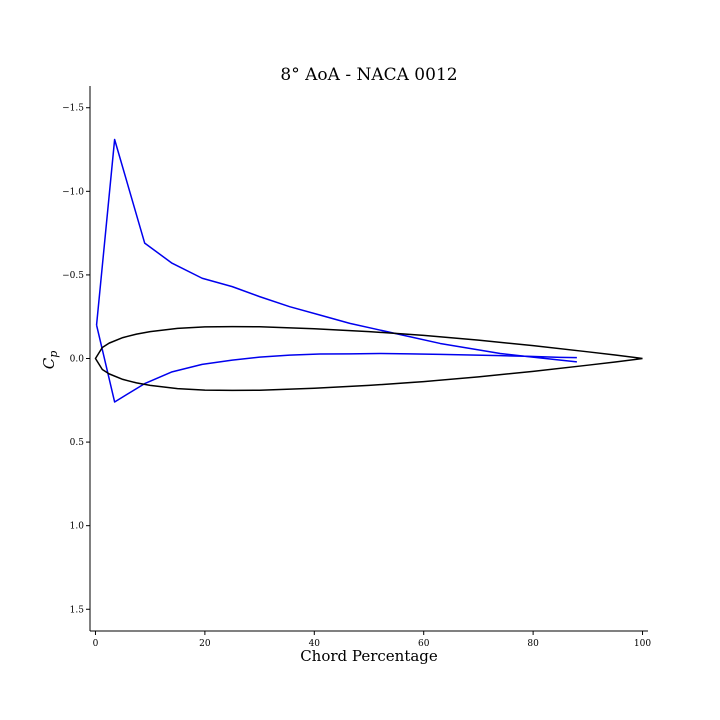 The width and height of the screenshot is (720, 720). I want to click on x-tick-label: 100, so click(642, 644).